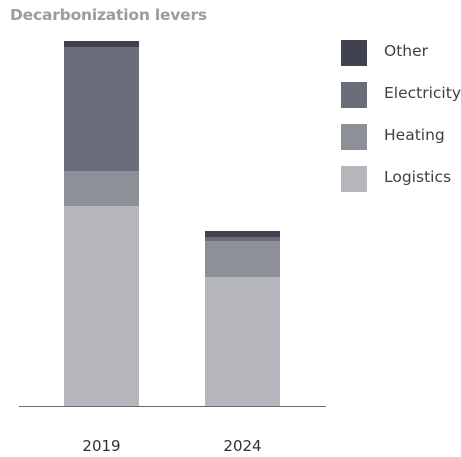  Describe the element at coordinates (242, 259) in the screenshot. I see `bar-segment-heating-2024` at that location.